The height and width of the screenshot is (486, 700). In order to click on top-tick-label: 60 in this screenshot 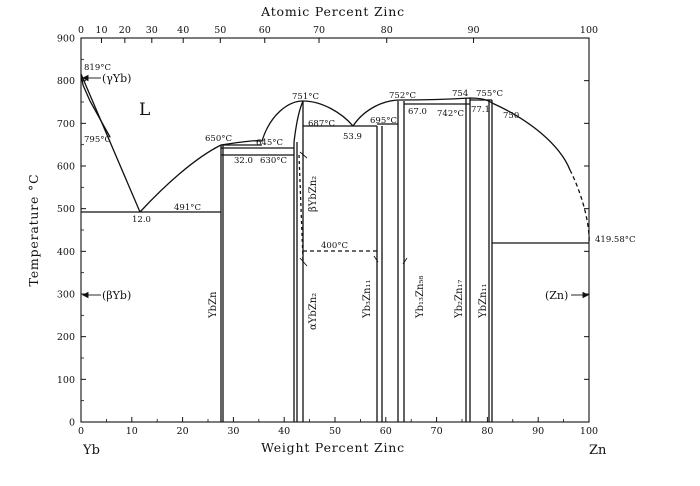, I will do `click(265, 30)`.